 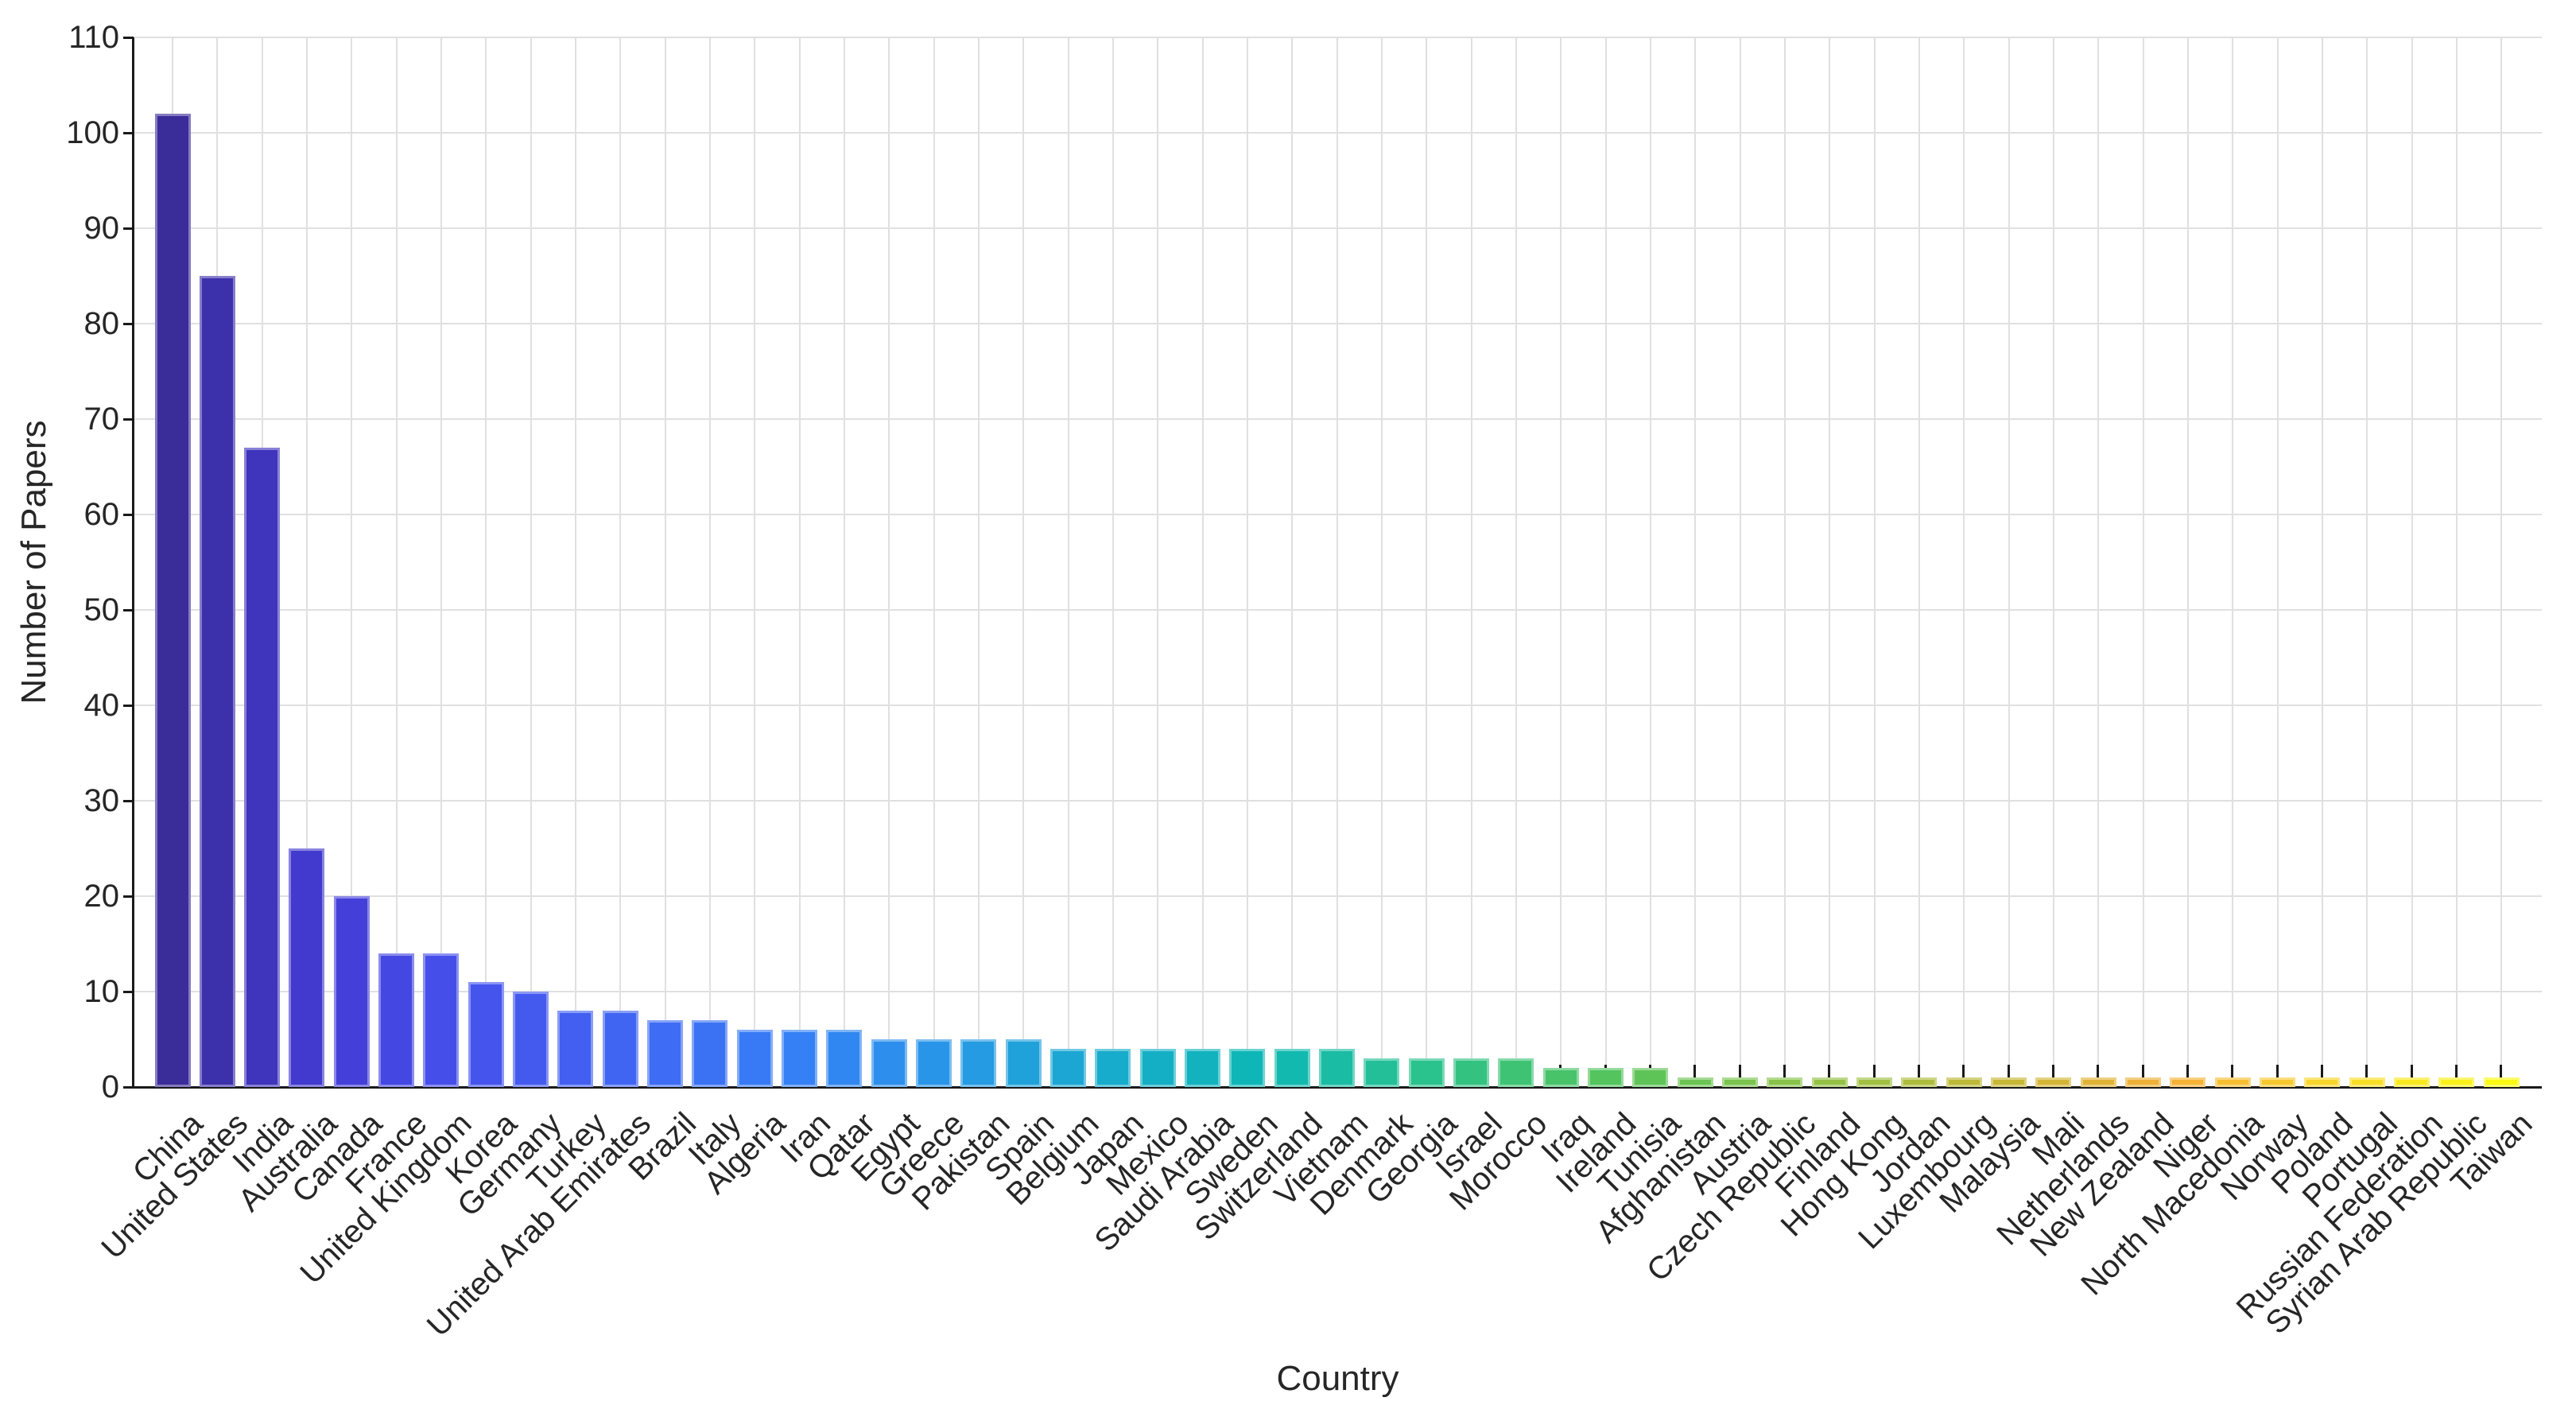 I want to click on y-tick-label: 110, so click(x=93, y=37).